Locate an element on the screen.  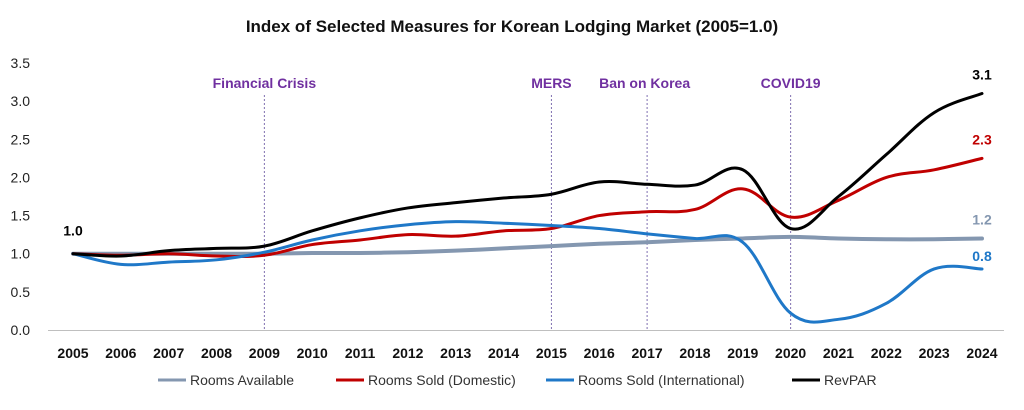
x-tick-label: 2009 is located at coordinates (264, 353).